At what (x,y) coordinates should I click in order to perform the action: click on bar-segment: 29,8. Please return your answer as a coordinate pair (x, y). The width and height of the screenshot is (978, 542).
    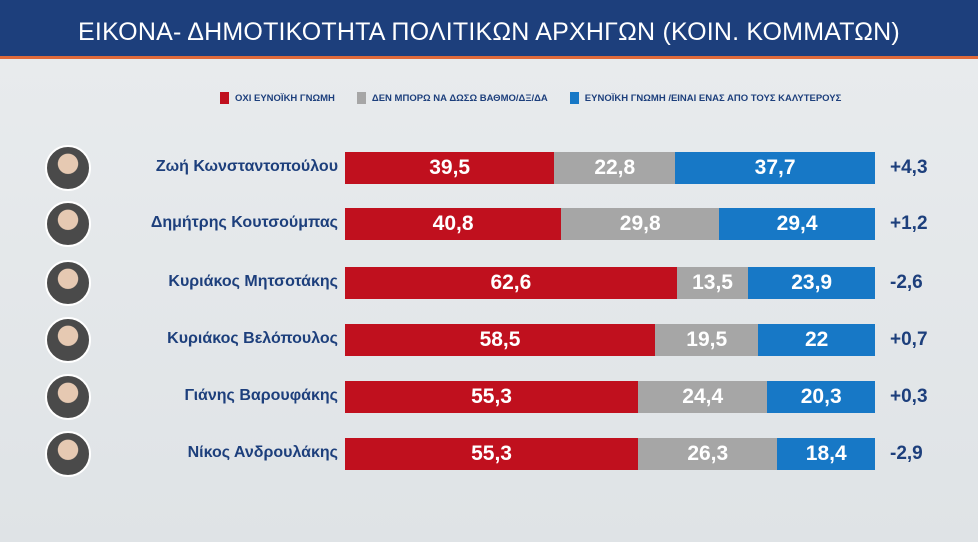
    Looking at the image, I should click on (640, 224).